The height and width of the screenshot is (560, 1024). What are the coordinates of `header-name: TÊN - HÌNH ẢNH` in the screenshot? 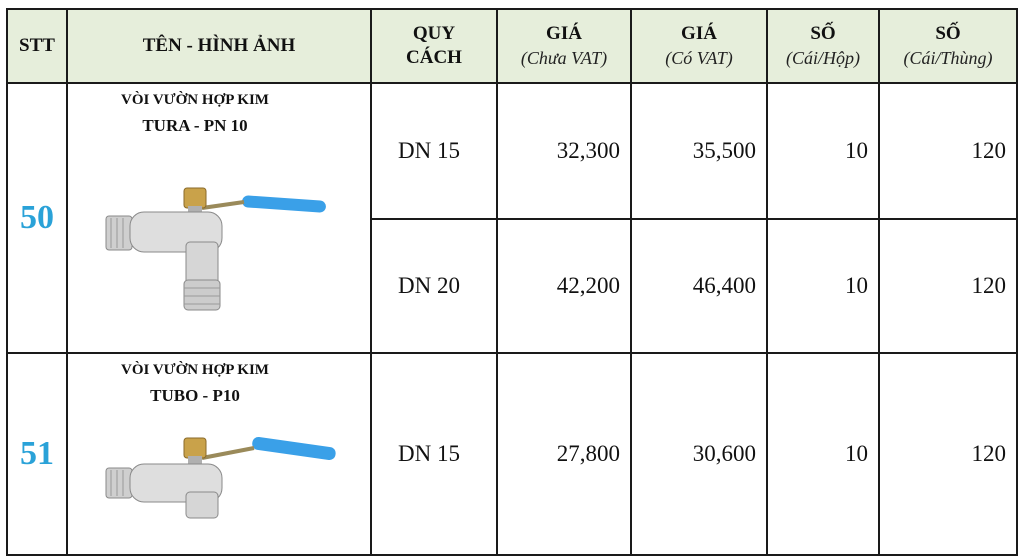 It's located at (219, 46).